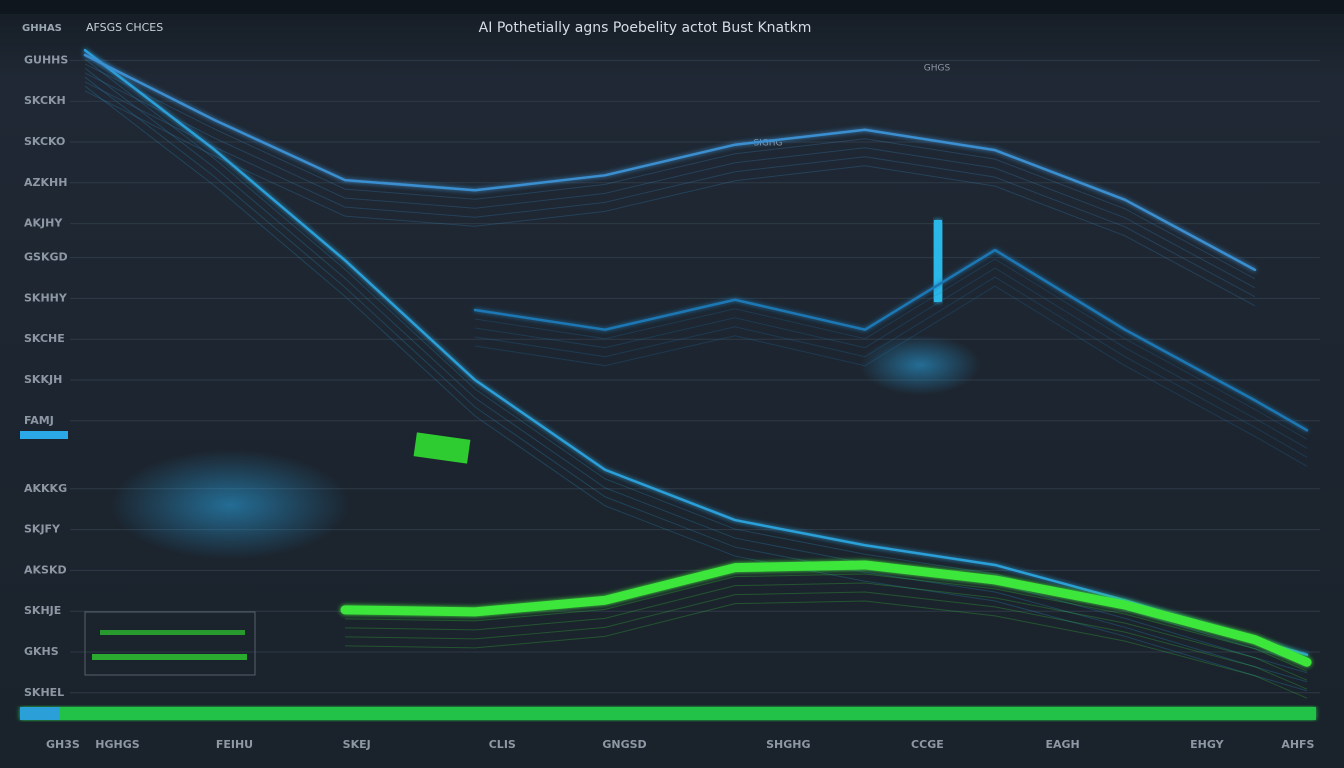 Image resolution: width=1344 pixels, height=768 pixels. What do you see at coordinates (46, 257) in the screenshot?
I see `y-tick-label: GSKGD` at bounding box center [46, 257].